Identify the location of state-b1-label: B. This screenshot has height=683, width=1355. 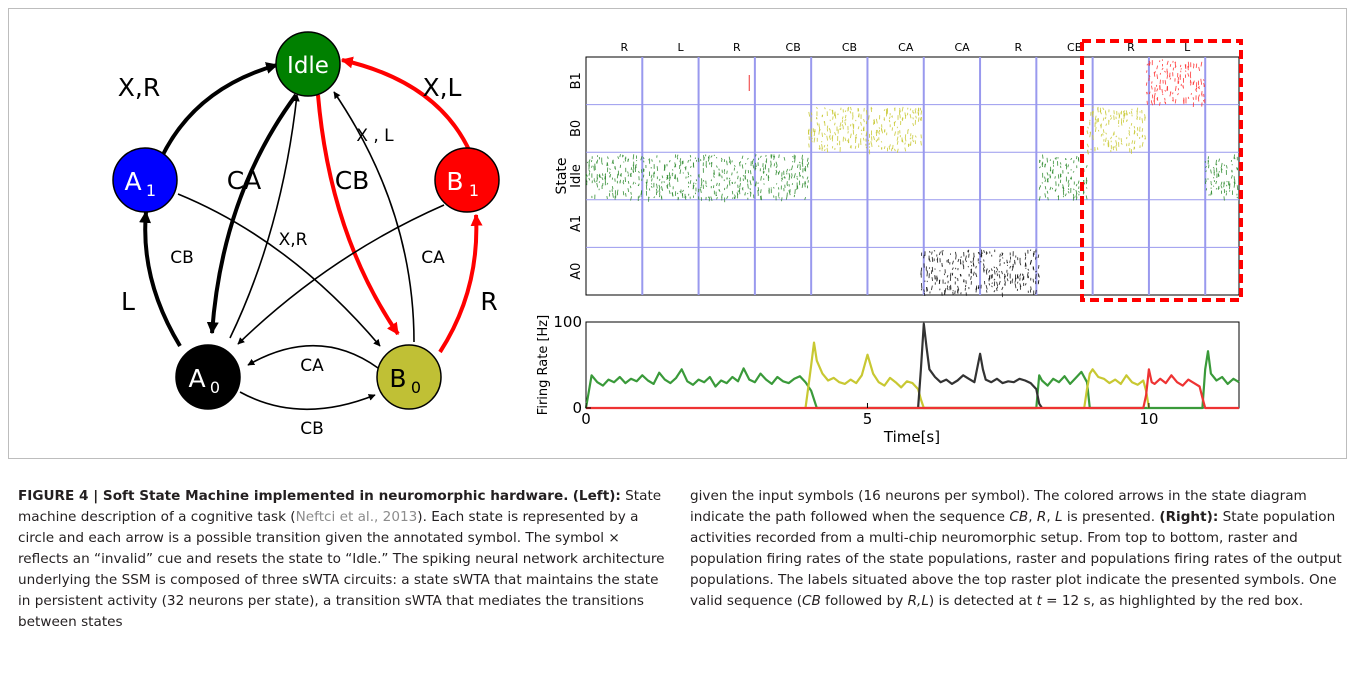
(454, 181).